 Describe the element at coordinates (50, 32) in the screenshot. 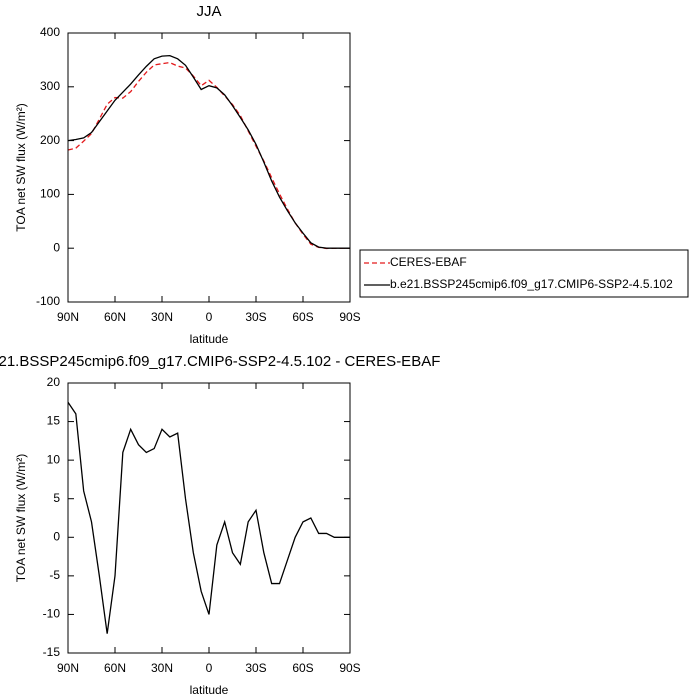

I see `y-tick-label: 400` at that location.